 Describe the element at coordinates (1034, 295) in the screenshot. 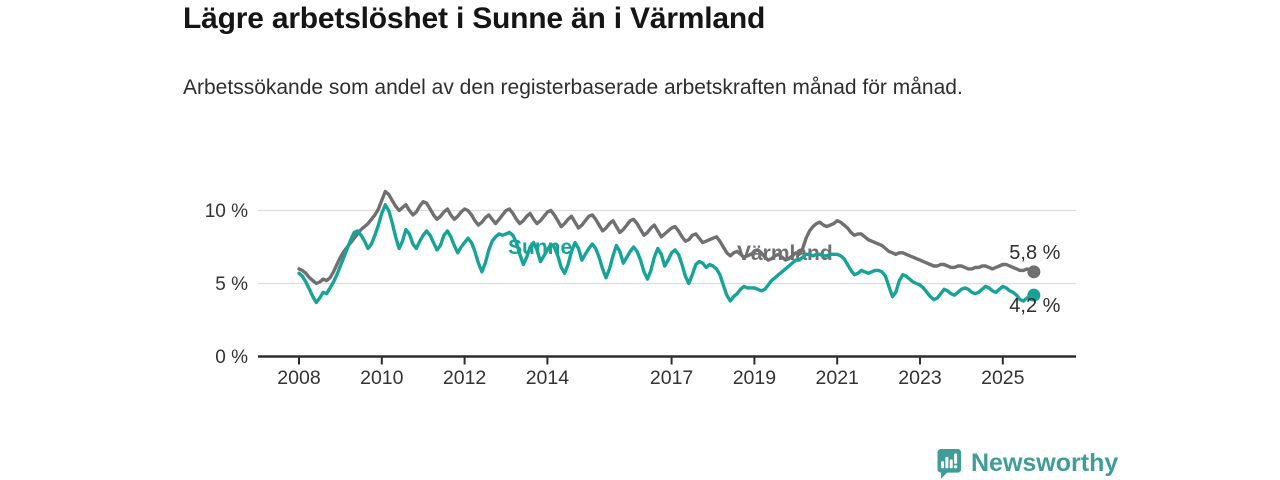

I see `series-end-dot-sunne` at that location.